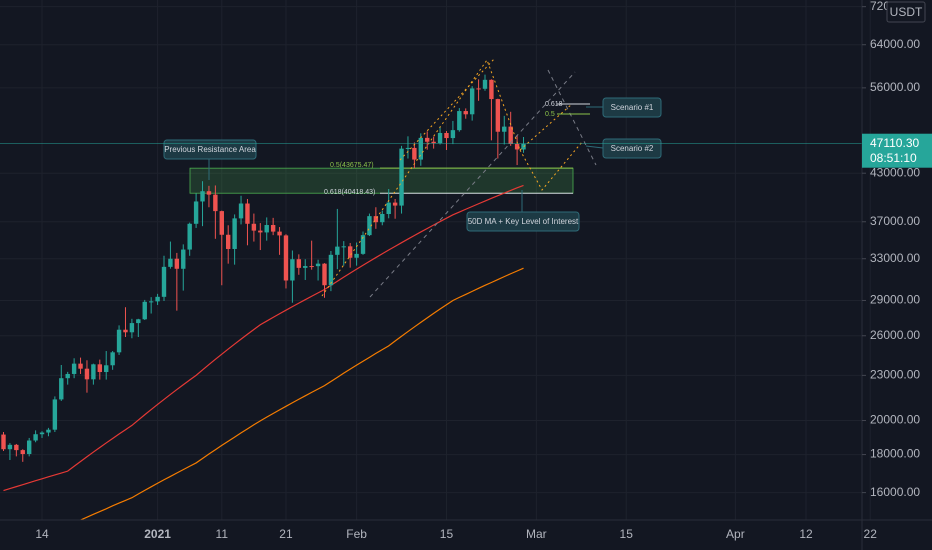  I want to click on drawings: 0.618 0.5, so click(459, 177).